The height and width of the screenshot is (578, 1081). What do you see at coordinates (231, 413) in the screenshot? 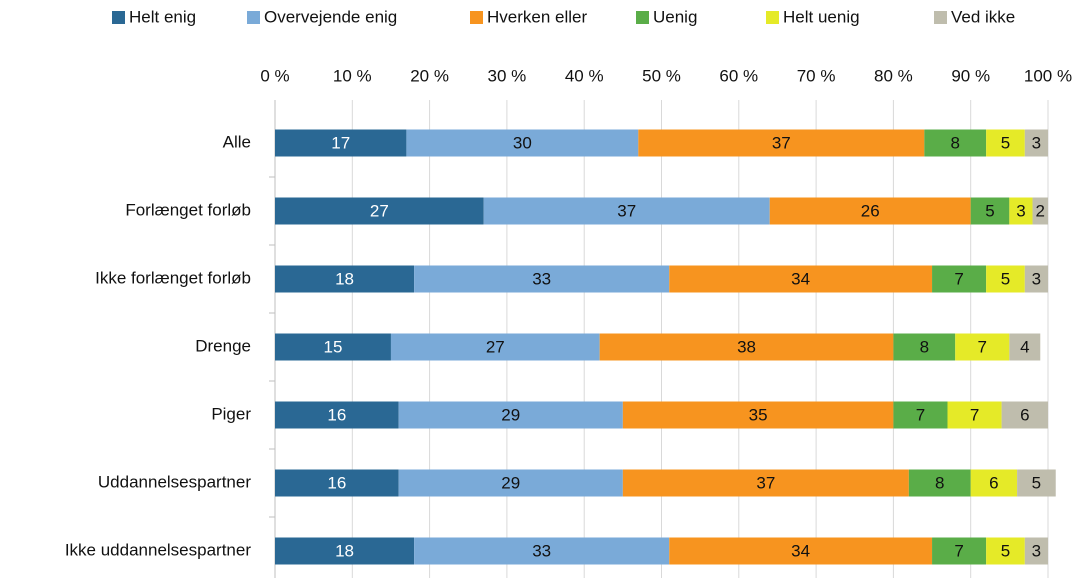
I see `y-tick-label: Piger` at bounding box center [231, 413].